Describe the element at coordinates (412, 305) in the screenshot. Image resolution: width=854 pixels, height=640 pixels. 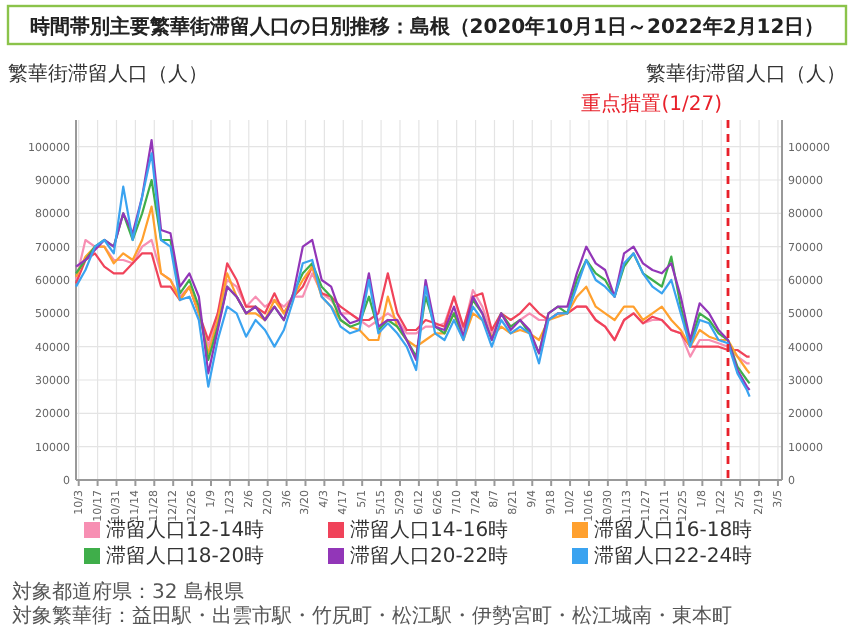
I see `line-series` at that location.